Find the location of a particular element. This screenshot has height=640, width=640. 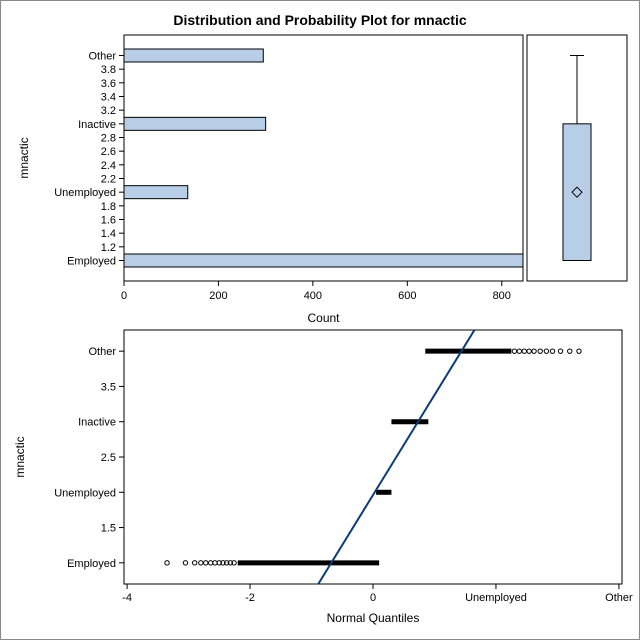

probability-plot-y-axis-label: mnactic is located at coordinates (20, 456).